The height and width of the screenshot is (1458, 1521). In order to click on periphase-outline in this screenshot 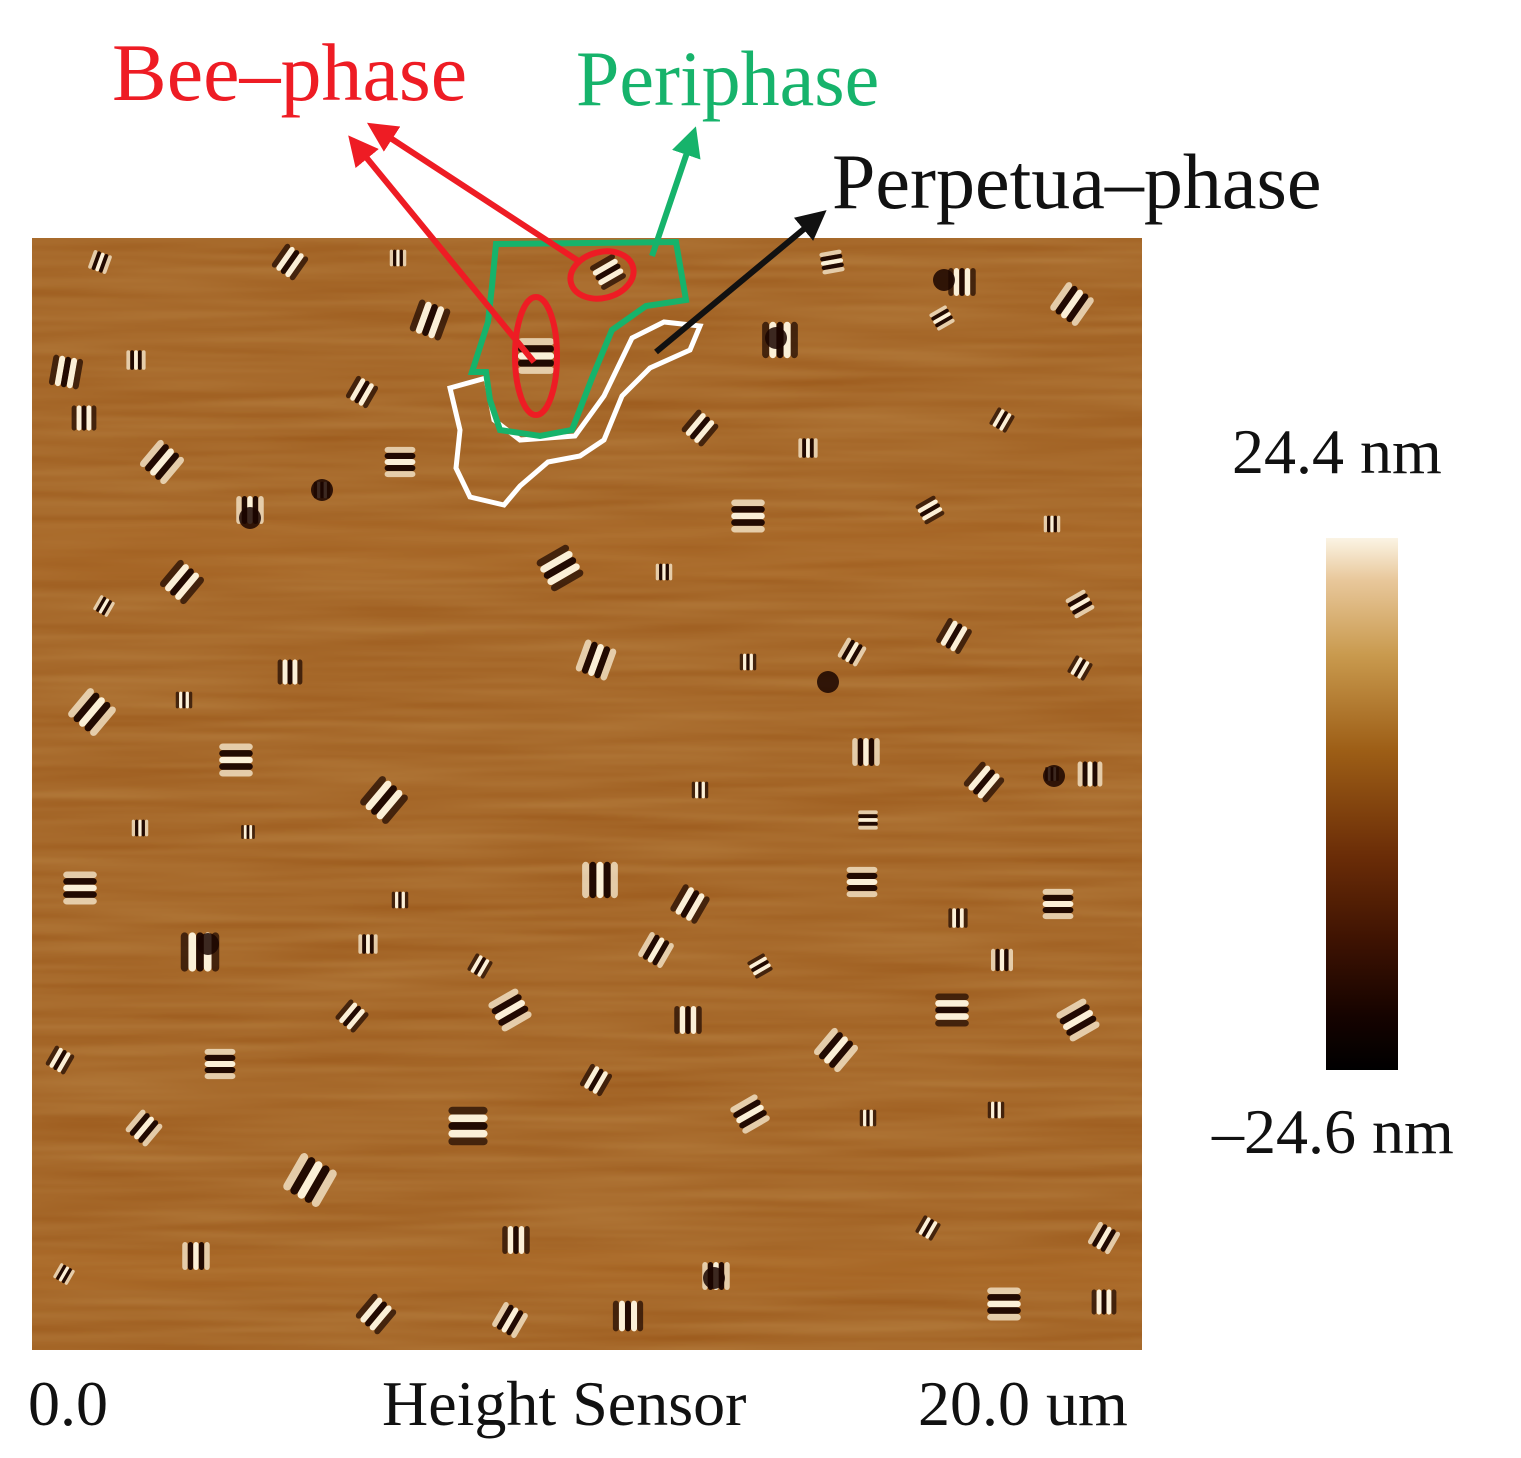, I will do `click(578, 339)`.